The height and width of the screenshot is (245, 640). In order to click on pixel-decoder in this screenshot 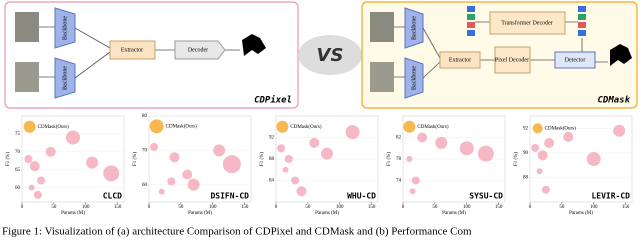, I will do `click(512, 60)`.